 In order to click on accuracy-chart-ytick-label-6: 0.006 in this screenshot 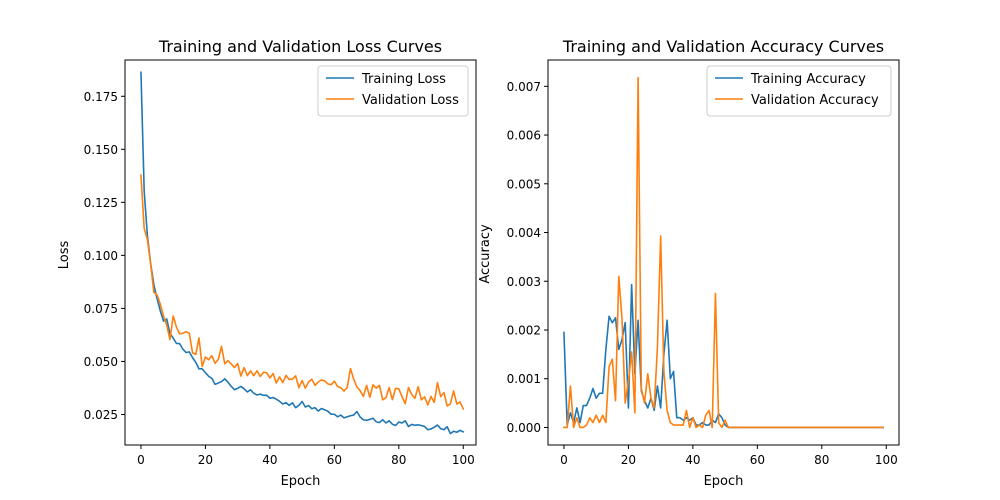, I will do `click(524, 136)`.